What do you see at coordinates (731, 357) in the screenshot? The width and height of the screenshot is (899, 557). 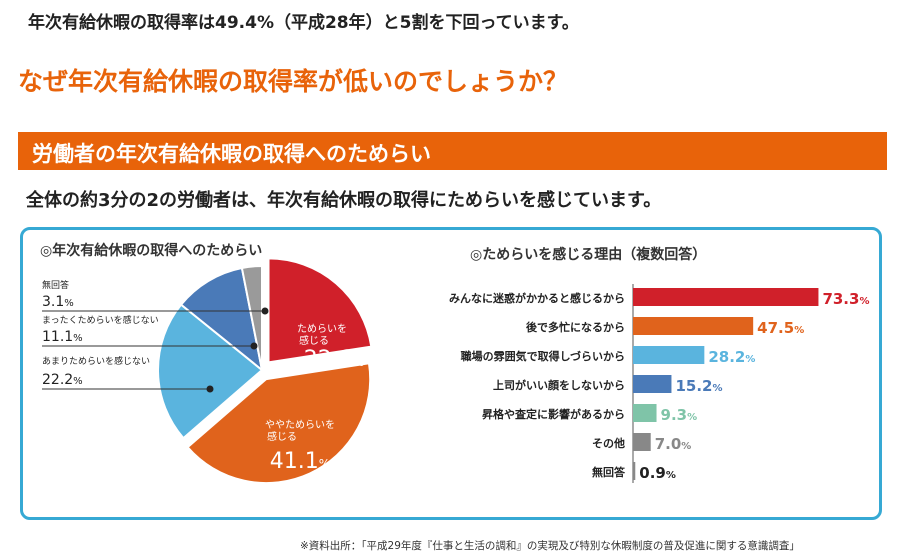 I see `bar-value-label: 28.2%` at bounding box center [731, 357].